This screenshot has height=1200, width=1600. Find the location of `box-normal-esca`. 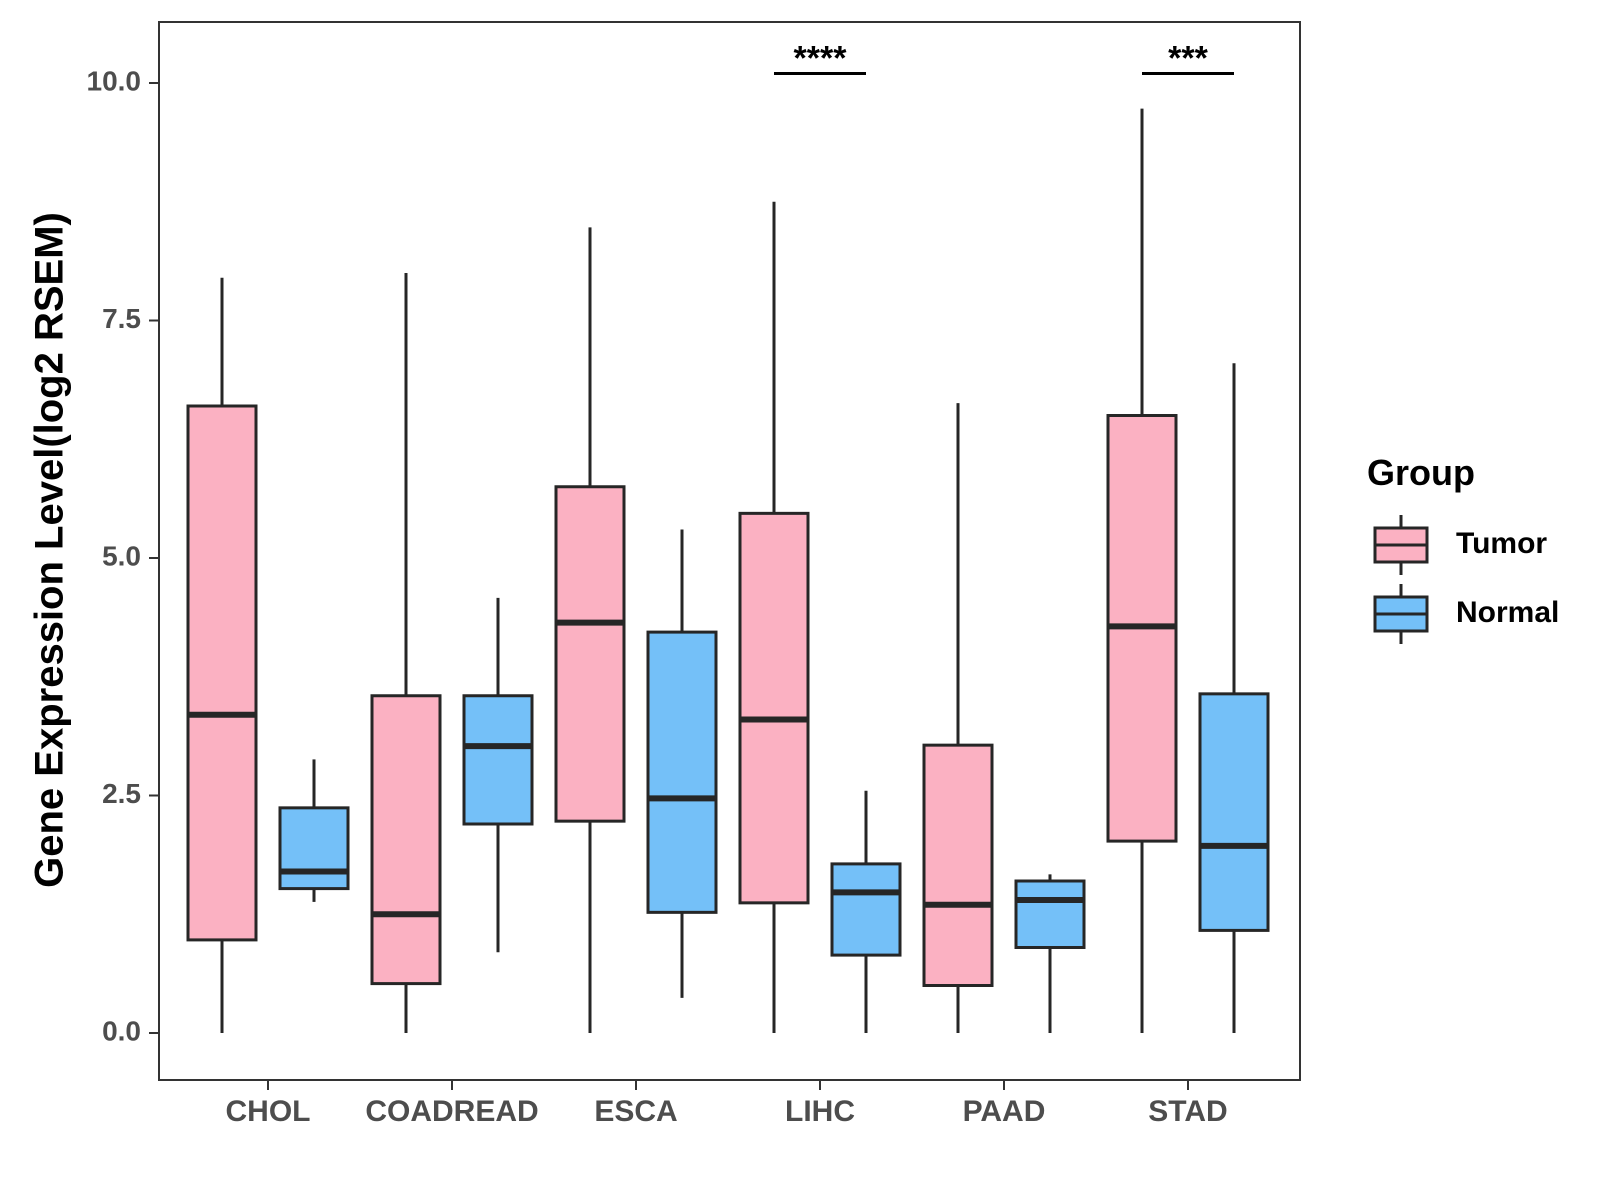

box-normal-esca is located at coordinates (682, 763).